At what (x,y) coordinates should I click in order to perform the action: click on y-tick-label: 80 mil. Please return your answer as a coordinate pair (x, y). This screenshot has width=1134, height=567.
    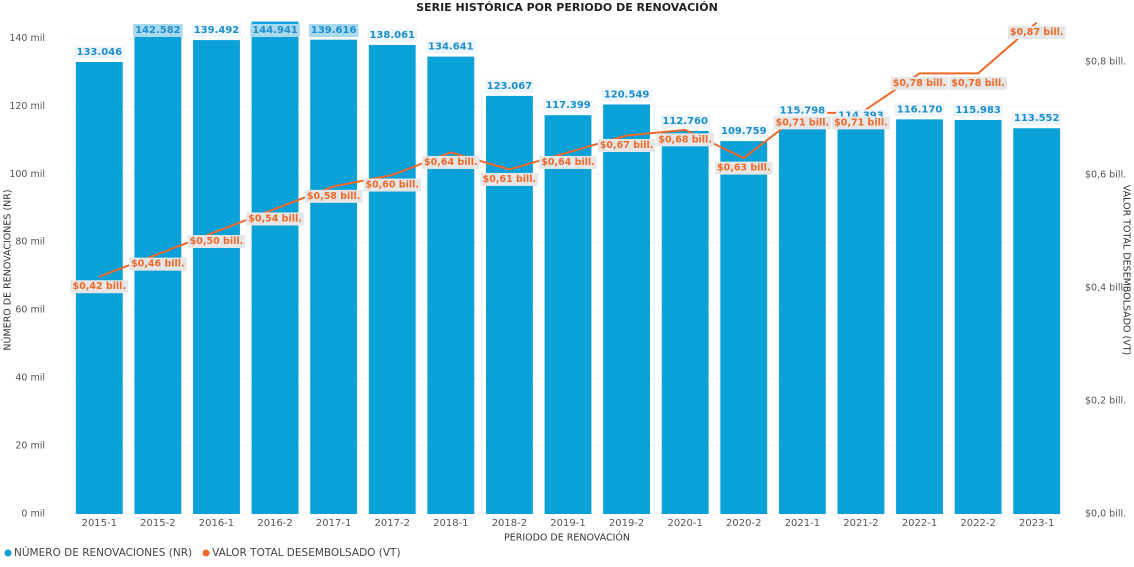
    Looking at the image, I should click on (30, 242).